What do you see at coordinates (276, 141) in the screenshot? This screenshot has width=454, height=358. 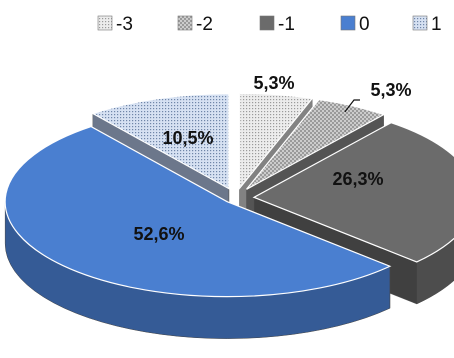 I see `slice--3` at bounding box center [276, 141].